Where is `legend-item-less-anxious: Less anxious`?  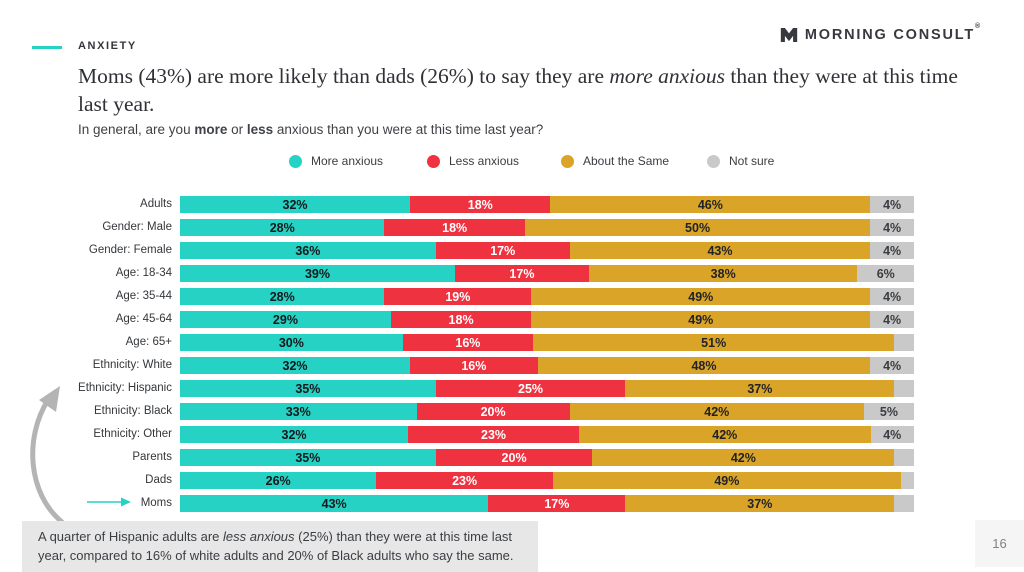 legend-item-less-anxious: Less anxious is located at coordinates (473, 161).